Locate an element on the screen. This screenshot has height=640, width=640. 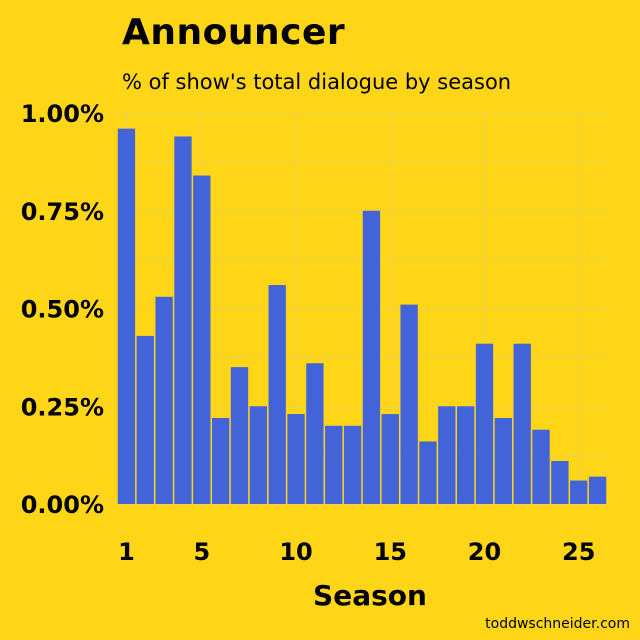
y-tick-label: 0.50% is located at coordinates (62, 310).